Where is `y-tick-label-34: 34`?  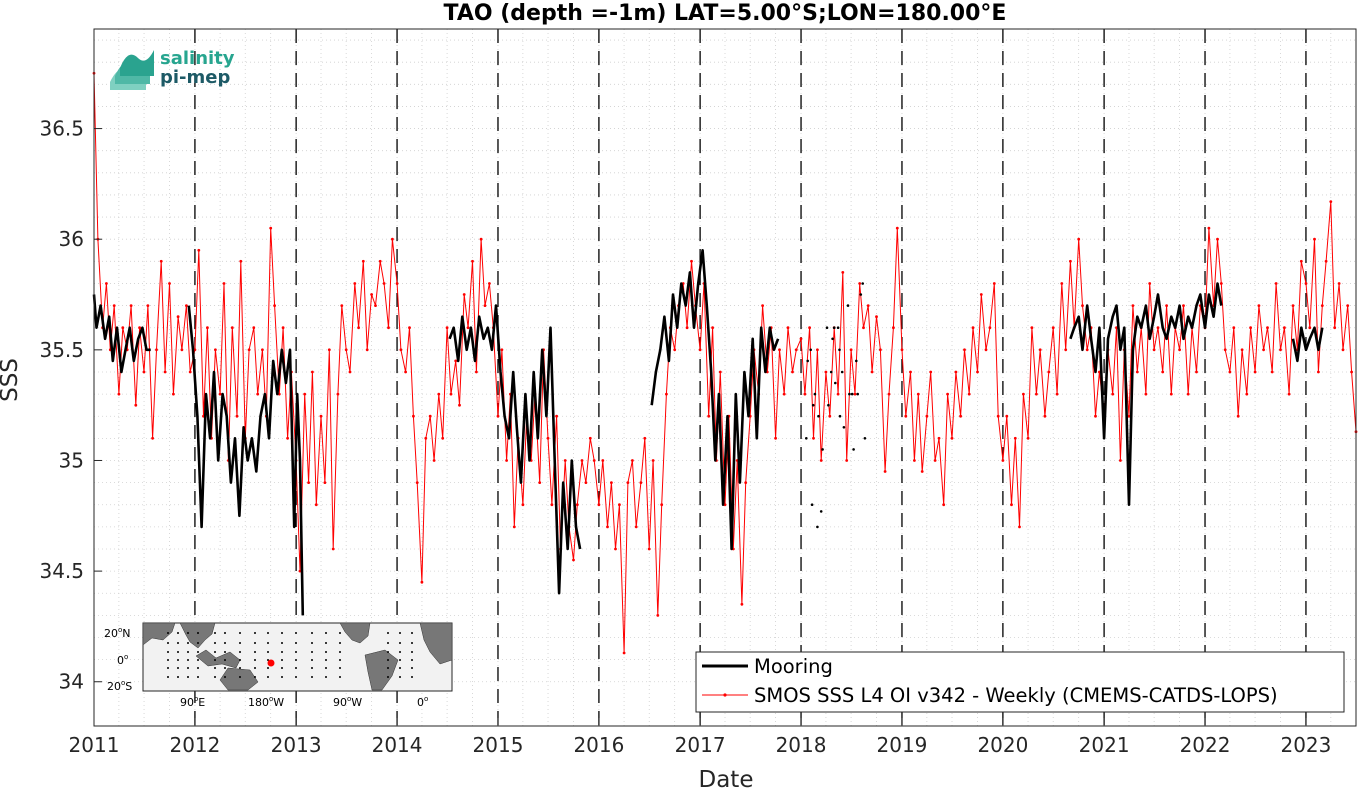
y-tick-label-34: 34 is located at coordinates (71, 682).